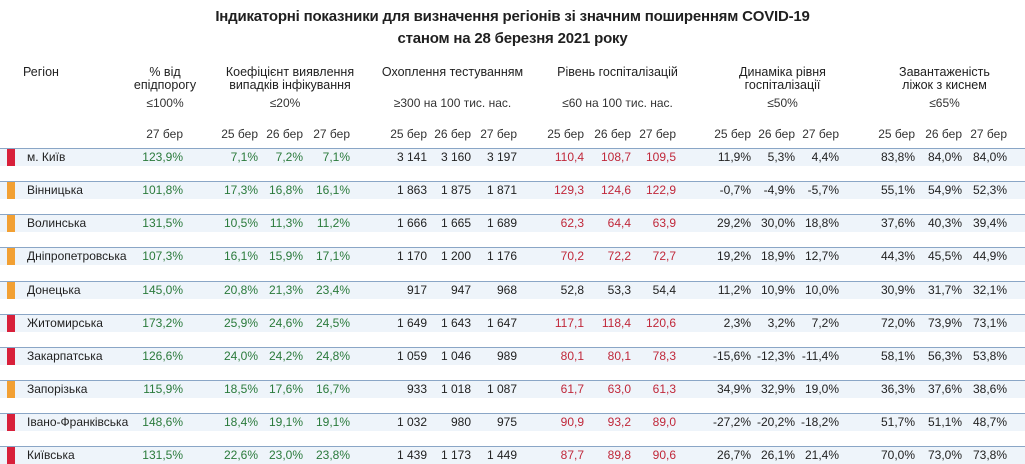  What do you see at coordinates (777, 455) in the screenshot?
I see `cell-dy26: 26,1%` at bounding box center [777, 455].